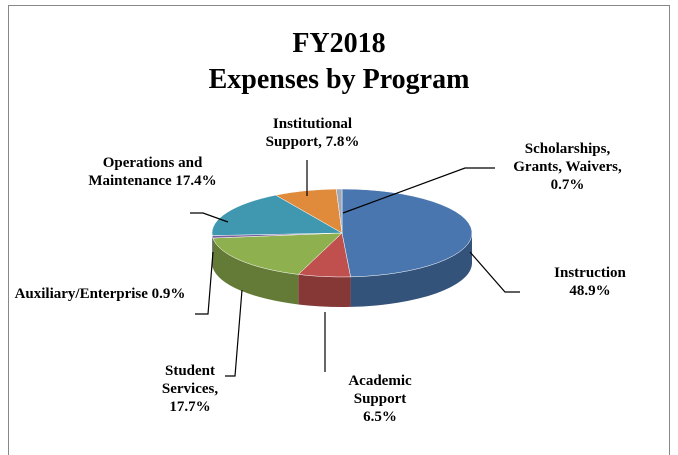  What do you see at coordinates (590, 282) in the screenshot?
I see `slice-label: Instruction 48.9%` at bounding box center [590, 282].